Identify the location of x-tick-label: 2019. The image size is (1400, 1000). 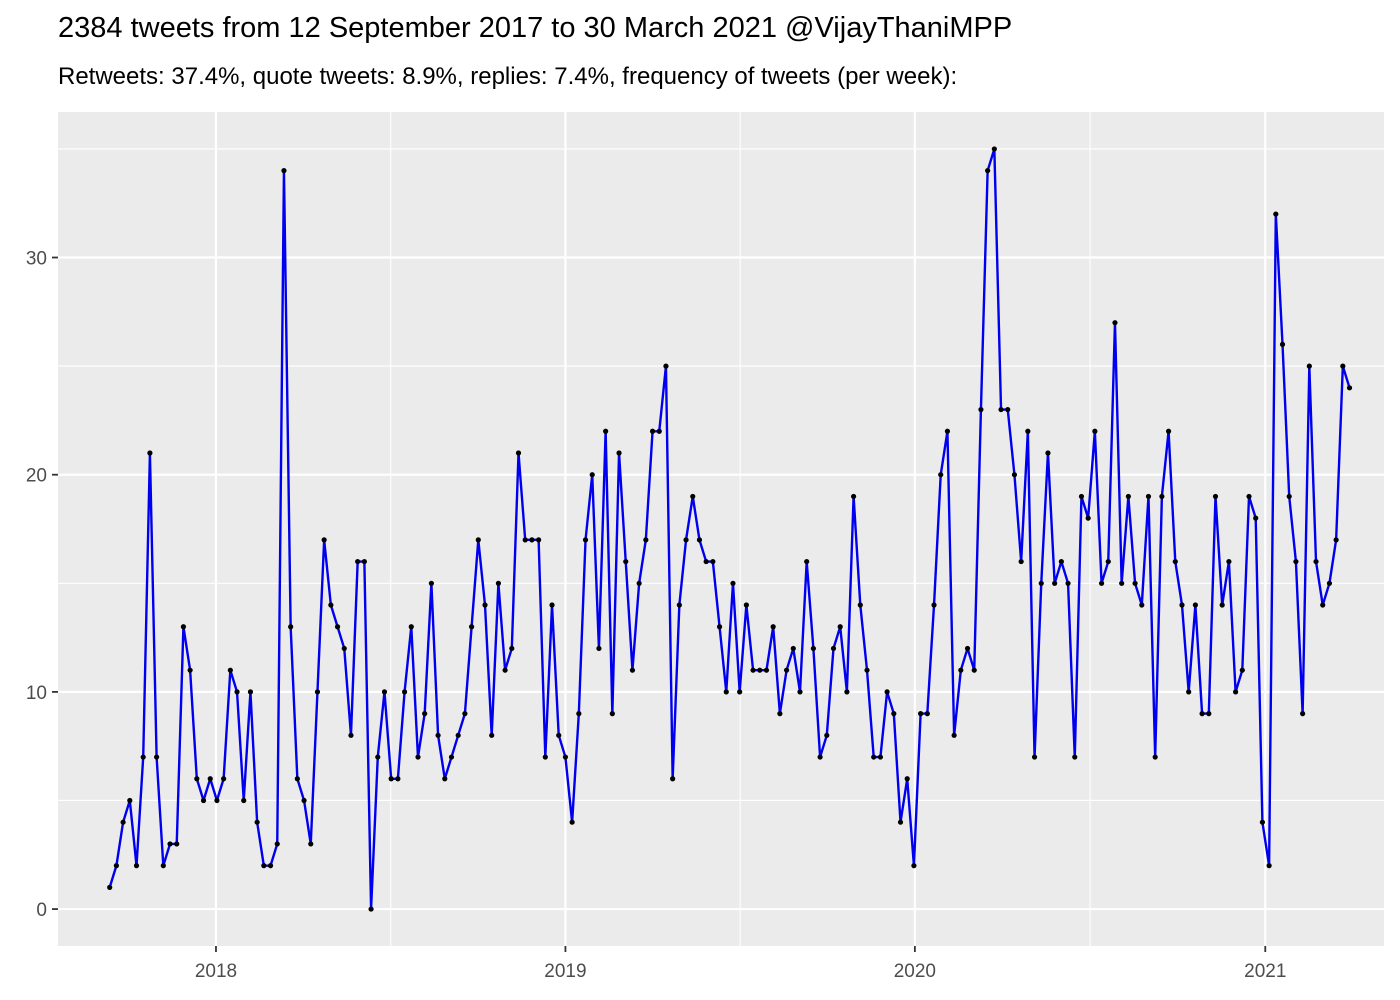
(565, 971).